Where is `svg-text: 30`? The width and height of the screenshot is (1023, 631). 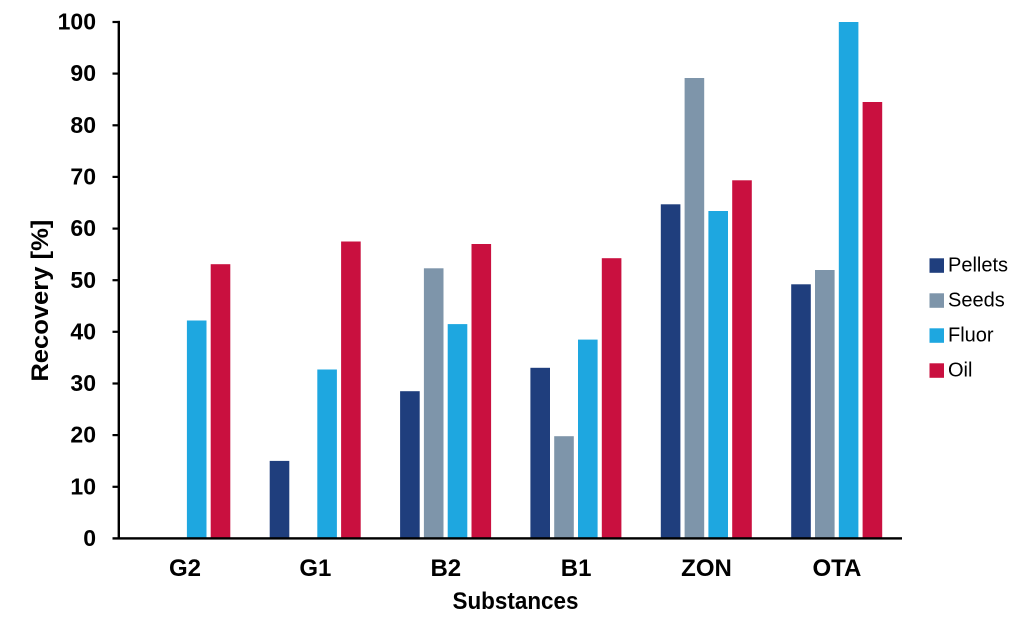 svg-text: 30 is located at coordinates (83, 383).